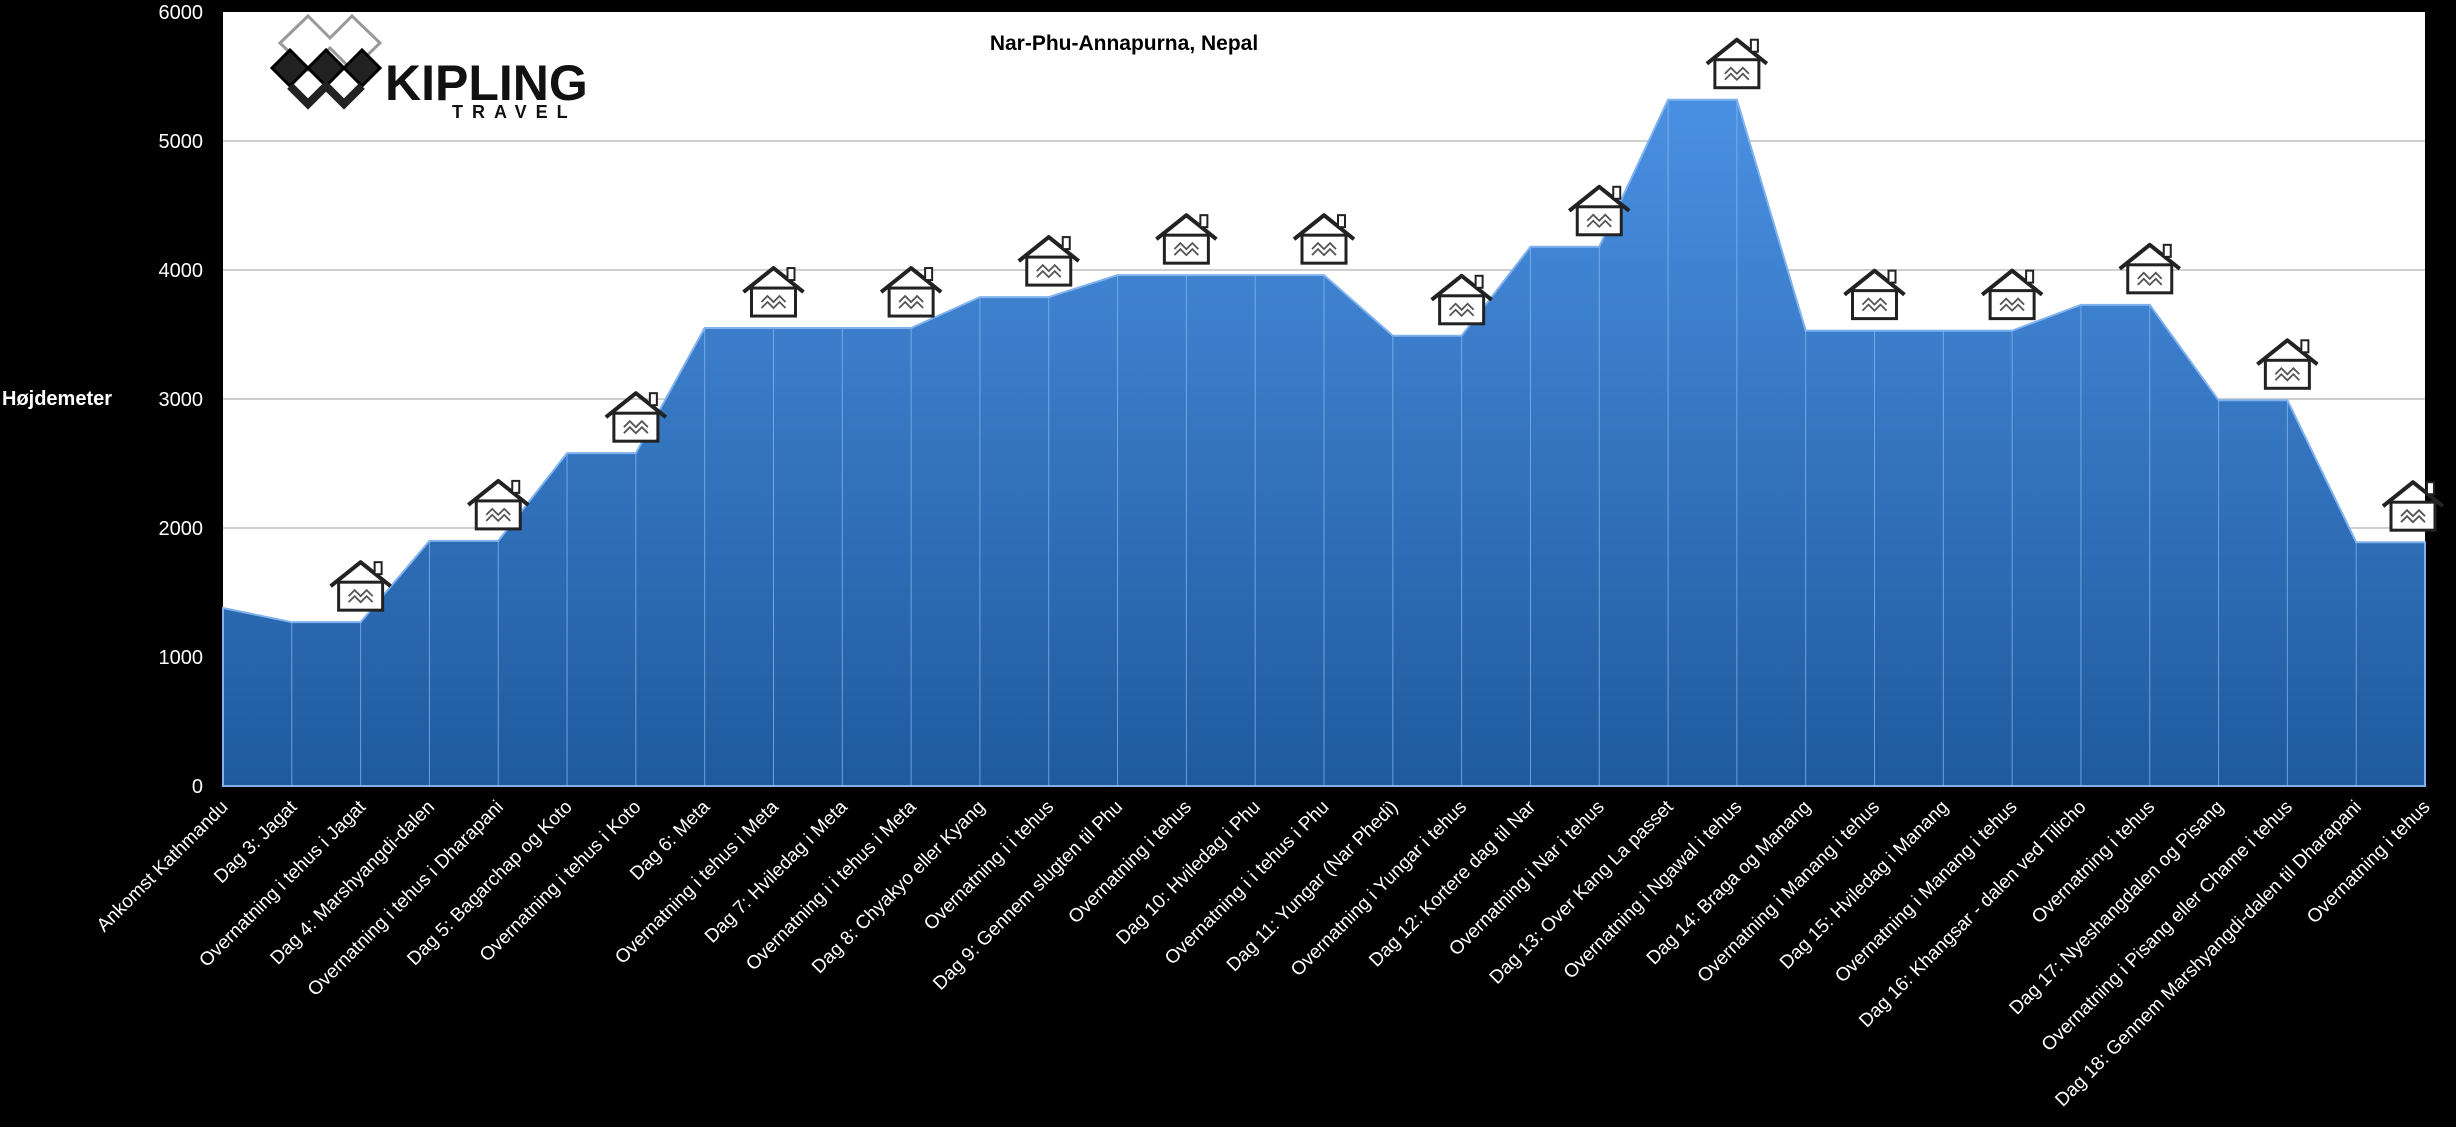 The width and height of the screenshot is (2456, 1127). Describe the element at coordinates (163, 867) in the screenshot. I see `x-category-label: Ankomst Kathmandu` at that location.